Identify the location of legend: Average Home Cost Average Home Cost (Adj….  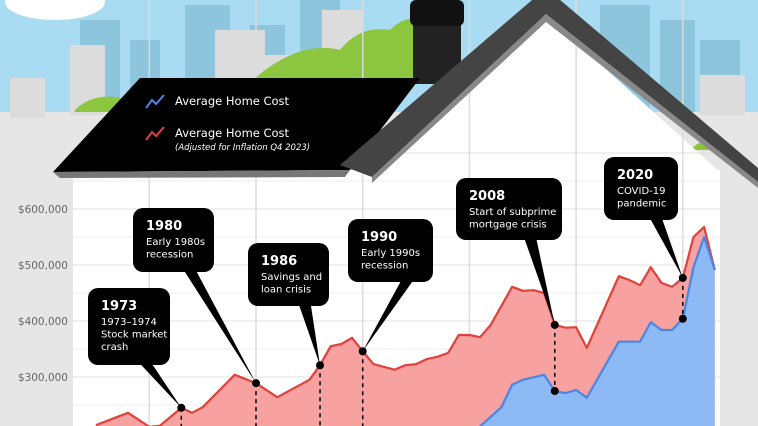
(227, 123).